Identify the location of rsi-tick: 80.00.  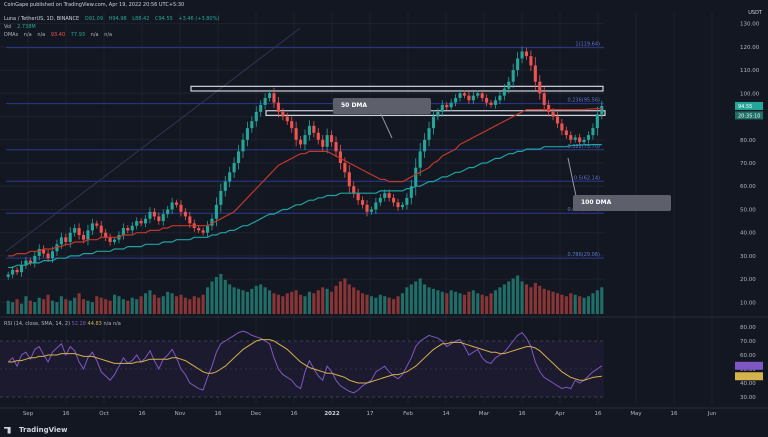
(748, 328).